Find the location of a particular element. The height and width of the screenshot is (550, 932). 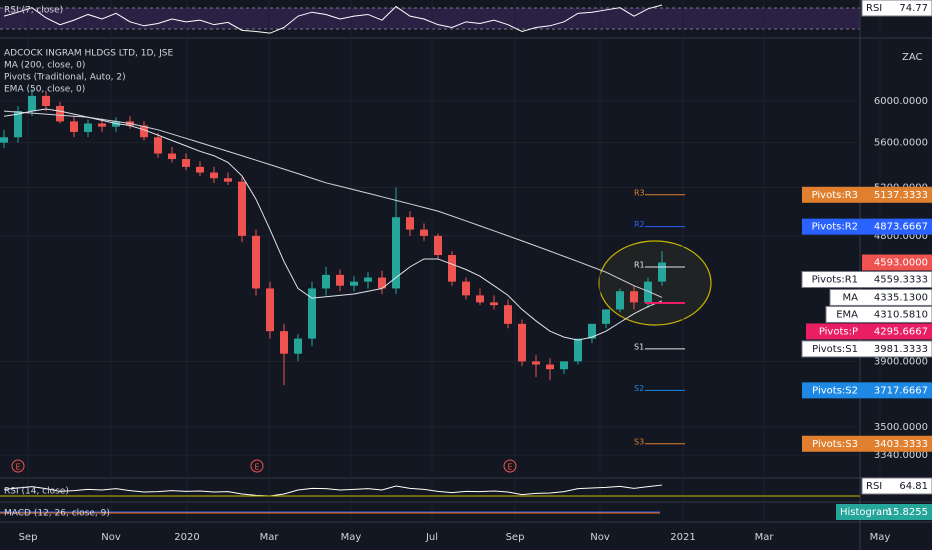

indicator-name: Histogram is located at coordinates (866, 512).